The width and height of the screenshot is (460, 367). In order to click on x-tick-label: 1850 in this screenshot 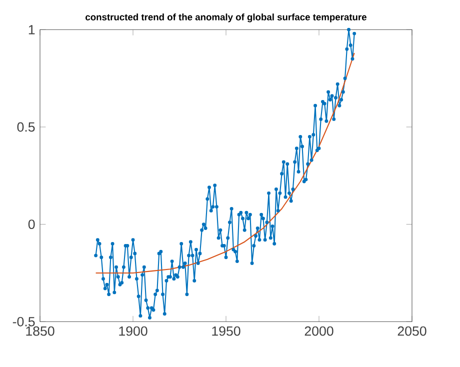, I will do `click(40, 331)`.